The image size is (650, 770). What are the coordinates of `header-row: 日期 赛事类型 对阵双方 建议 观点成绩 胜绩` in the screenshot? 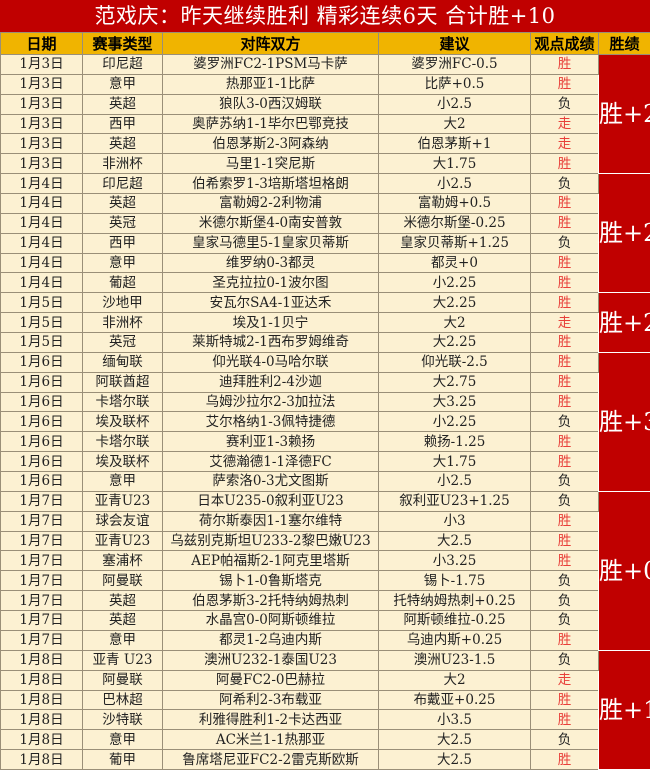 It's located at (325, 44).